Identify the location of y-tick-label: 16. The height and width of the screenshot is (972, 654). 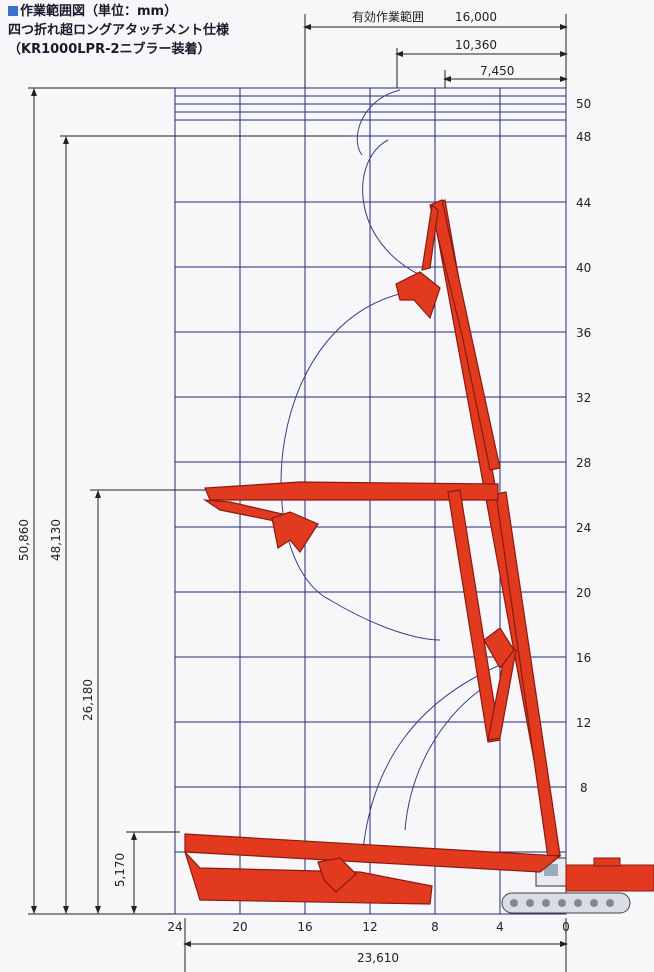
(583, 658).